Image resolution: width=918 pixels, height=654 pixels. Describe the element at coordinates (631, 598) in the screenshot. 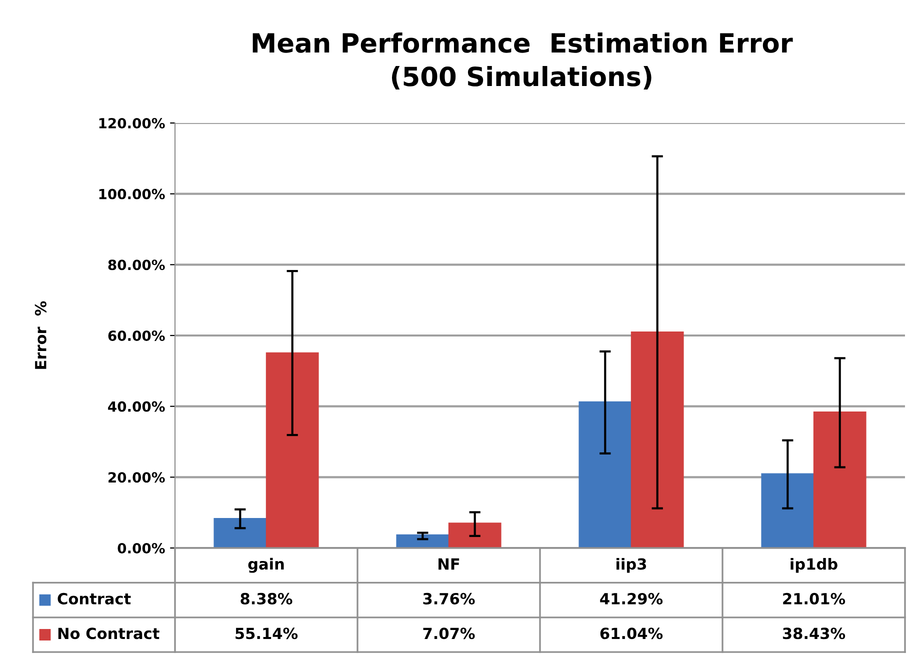

I see `data-label: 41.29%` at that location.